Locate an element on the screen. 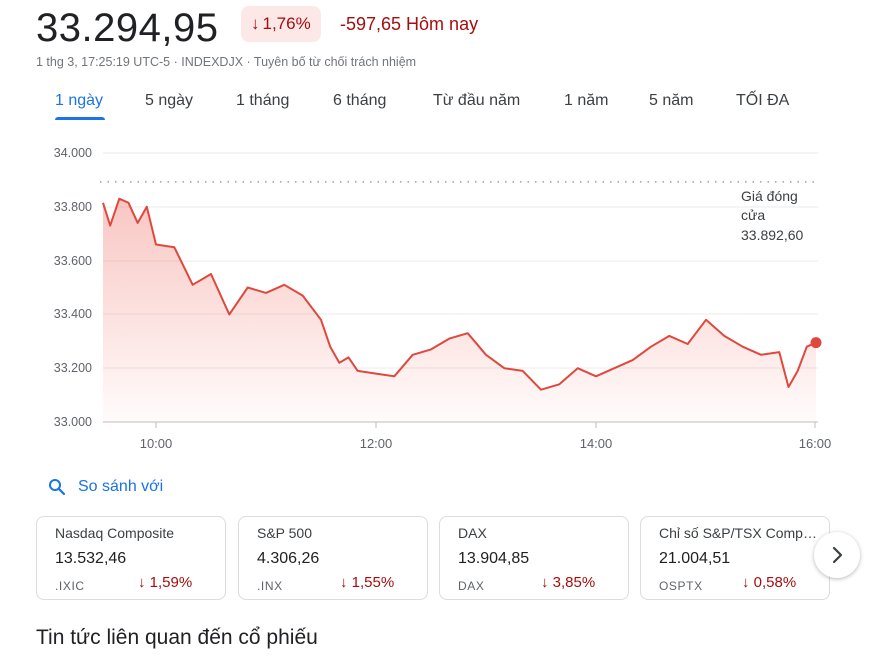  x-tick-label: 14:00 is located at coordinates (596, 443).